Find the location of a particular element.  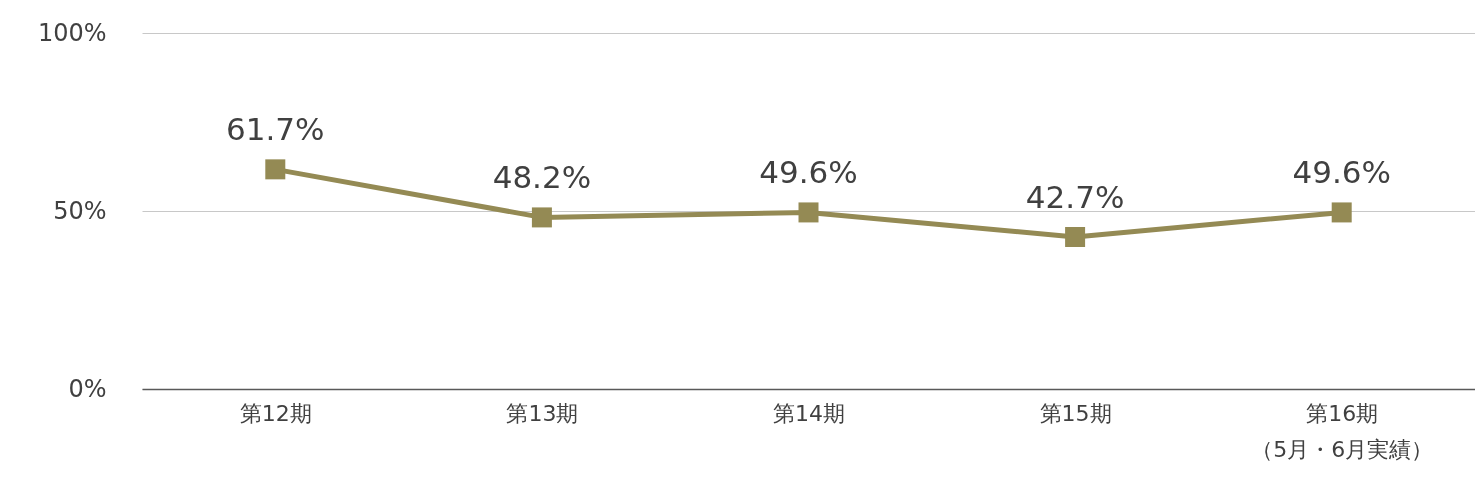

x-tick-label: 第12期 is located at coordinates (275, 413).